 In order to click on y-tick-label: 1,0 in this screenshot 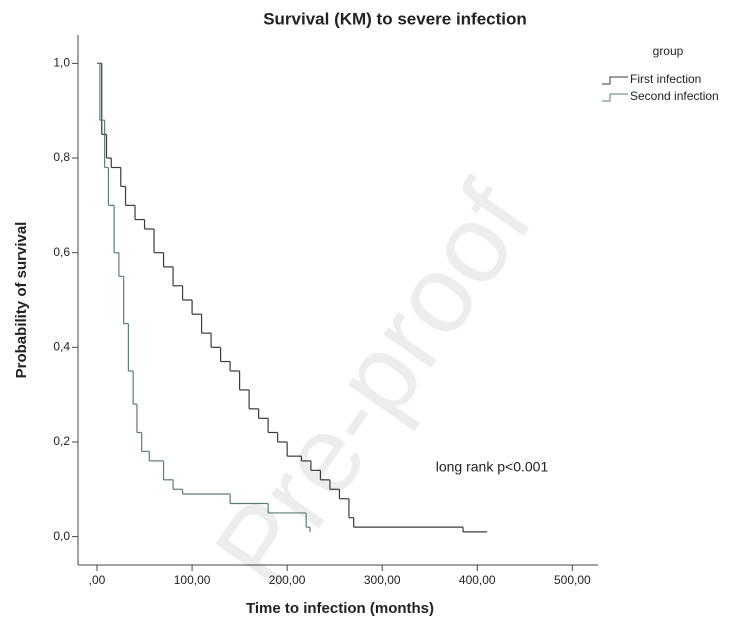, I will do `click(61, 63)`.